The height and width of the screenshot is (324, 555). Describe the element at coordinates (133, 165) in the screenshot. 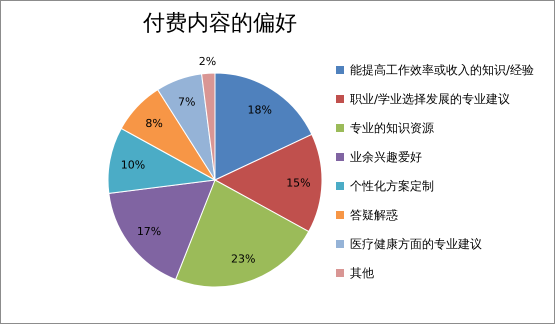

I see `data-label: 10%` at that location.